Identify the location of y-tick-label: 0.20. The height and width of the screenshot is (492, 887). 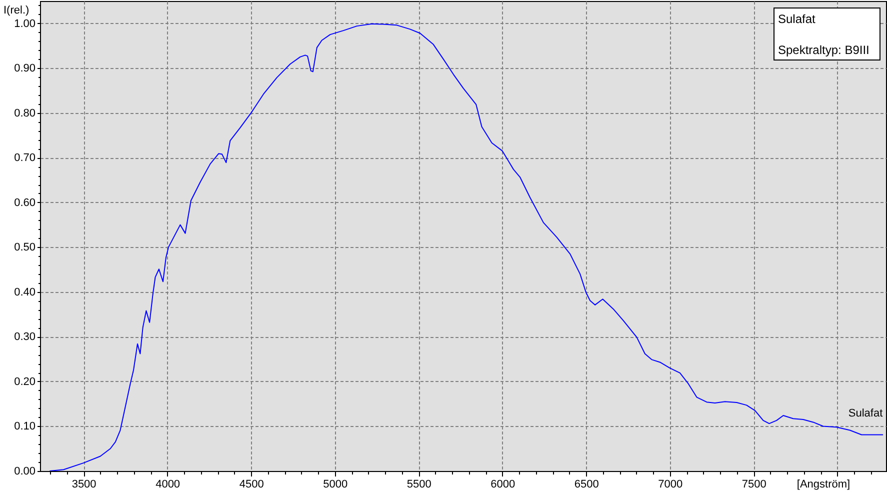
(25, 382).